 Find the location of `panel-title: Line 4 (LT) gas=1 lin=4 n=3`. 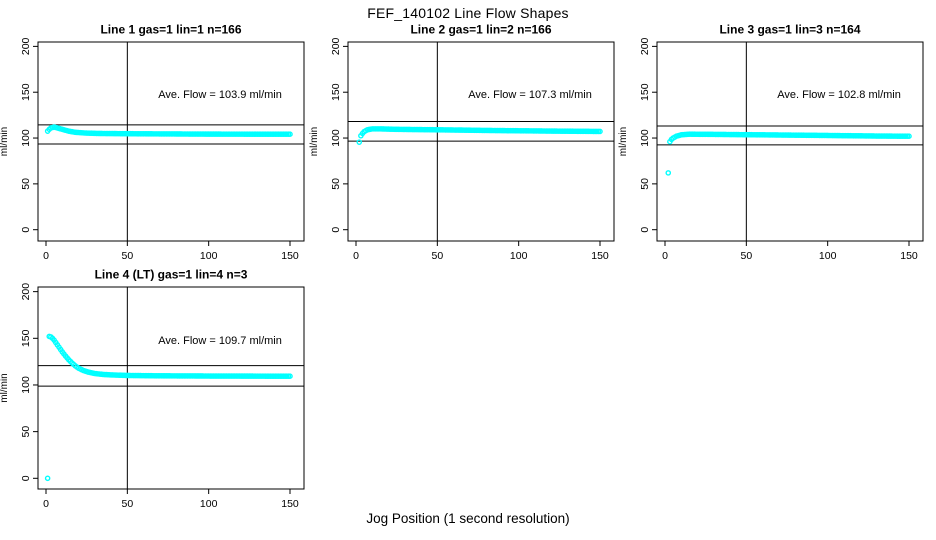

panel-title: Line 4 (LT) gas=1 lin=4 n=3 is located at coordinates (171, 275).